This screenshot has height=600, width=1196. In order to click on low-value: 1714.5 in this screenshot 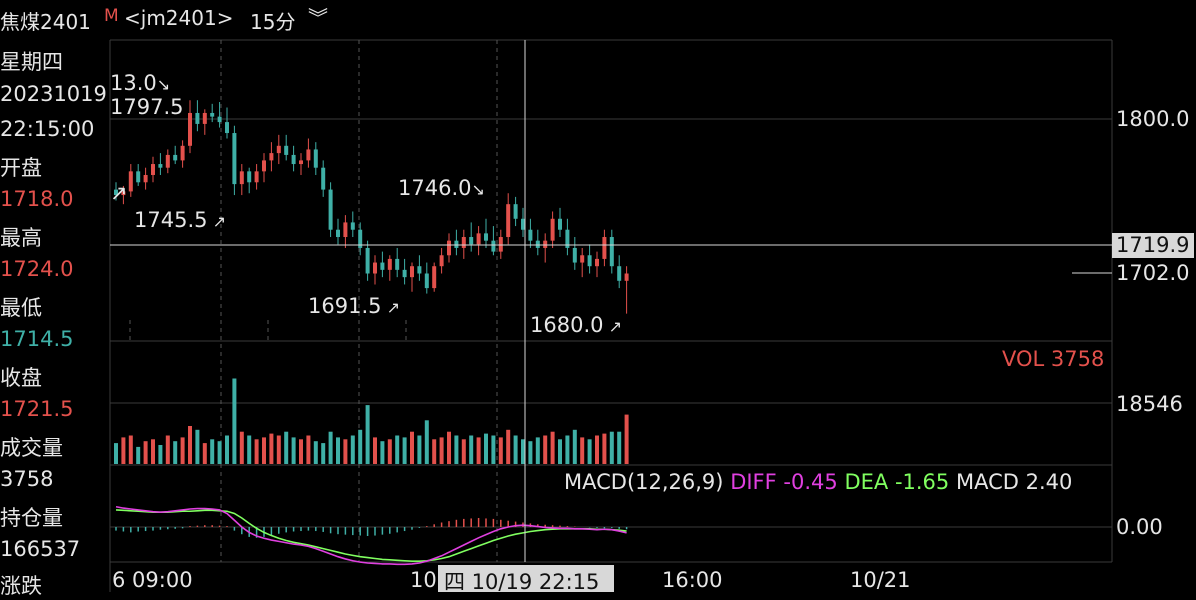, I will do `click(37, 339)`.